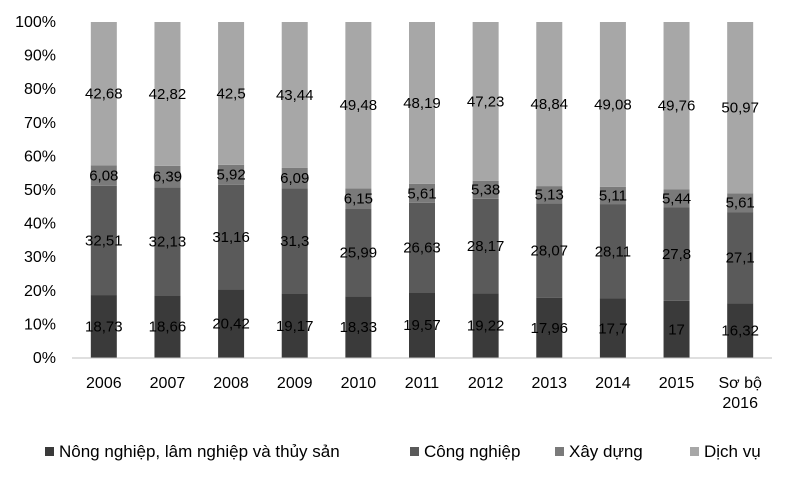  Describe the element at coordinates (35, 22) in the screenshot. I see `y-tick-label: 100%` at that location.